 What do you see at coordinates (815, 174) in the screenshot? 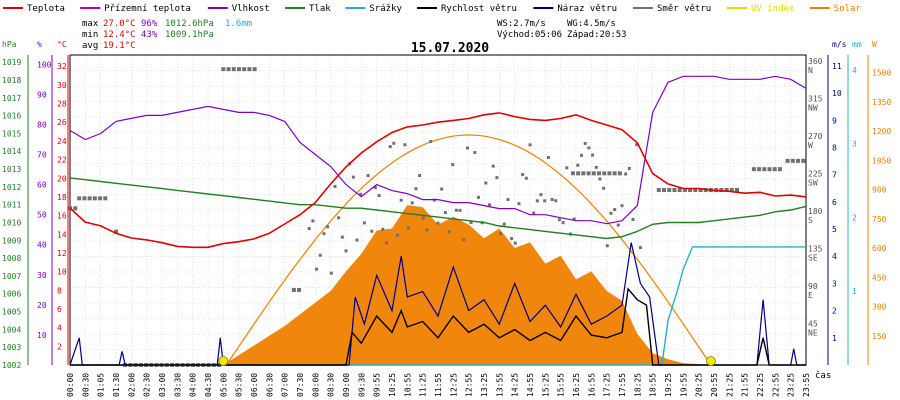
I see `direction-tick-degrees: 225` at bounding box center [815, 174].